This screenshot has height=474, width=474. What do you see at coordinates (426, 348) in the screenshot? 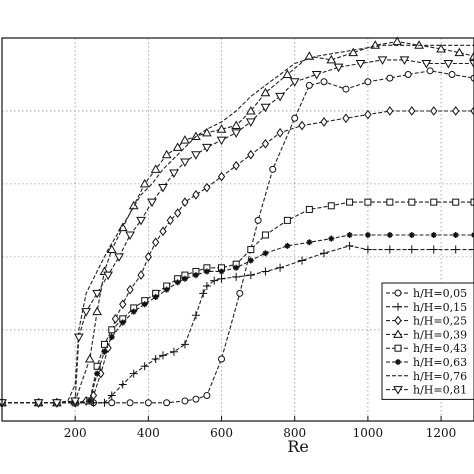
I see `legend-entry: h/H=0,43` at bounding box center [426, 348].